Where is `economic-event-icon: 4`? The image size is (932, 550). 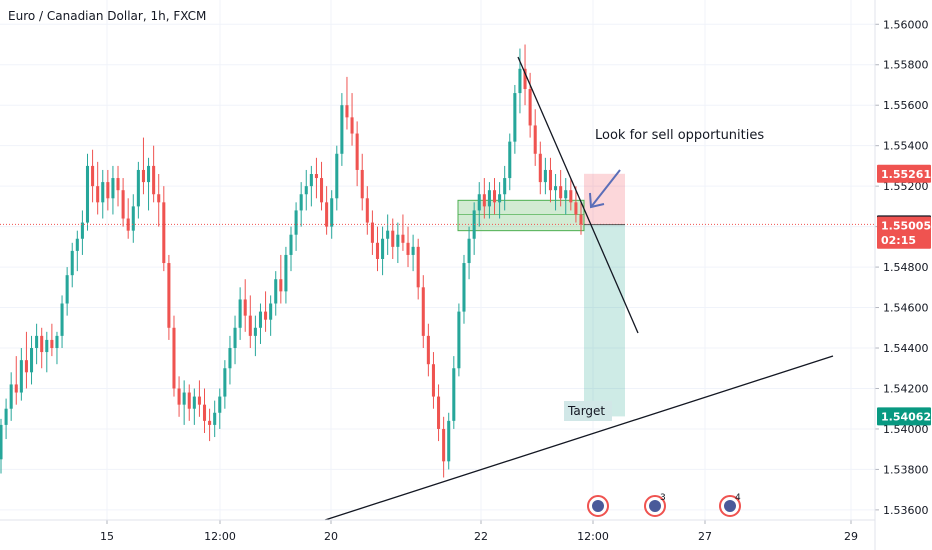 economic-event-icon: 4 is located at coordinates (730, 505).